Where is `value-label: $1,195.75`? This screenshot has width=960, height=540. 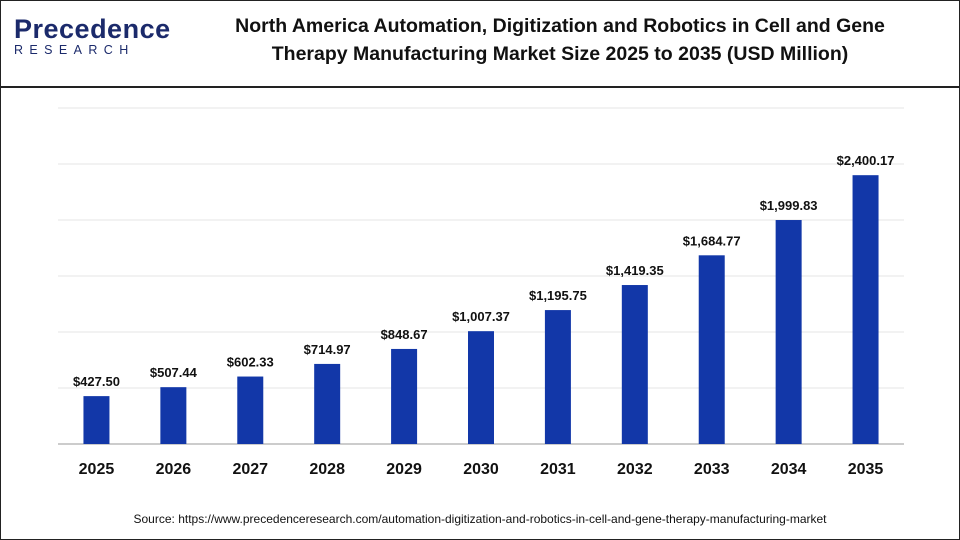
value-label: $1,195.75 is located at coordinates (558, 295).